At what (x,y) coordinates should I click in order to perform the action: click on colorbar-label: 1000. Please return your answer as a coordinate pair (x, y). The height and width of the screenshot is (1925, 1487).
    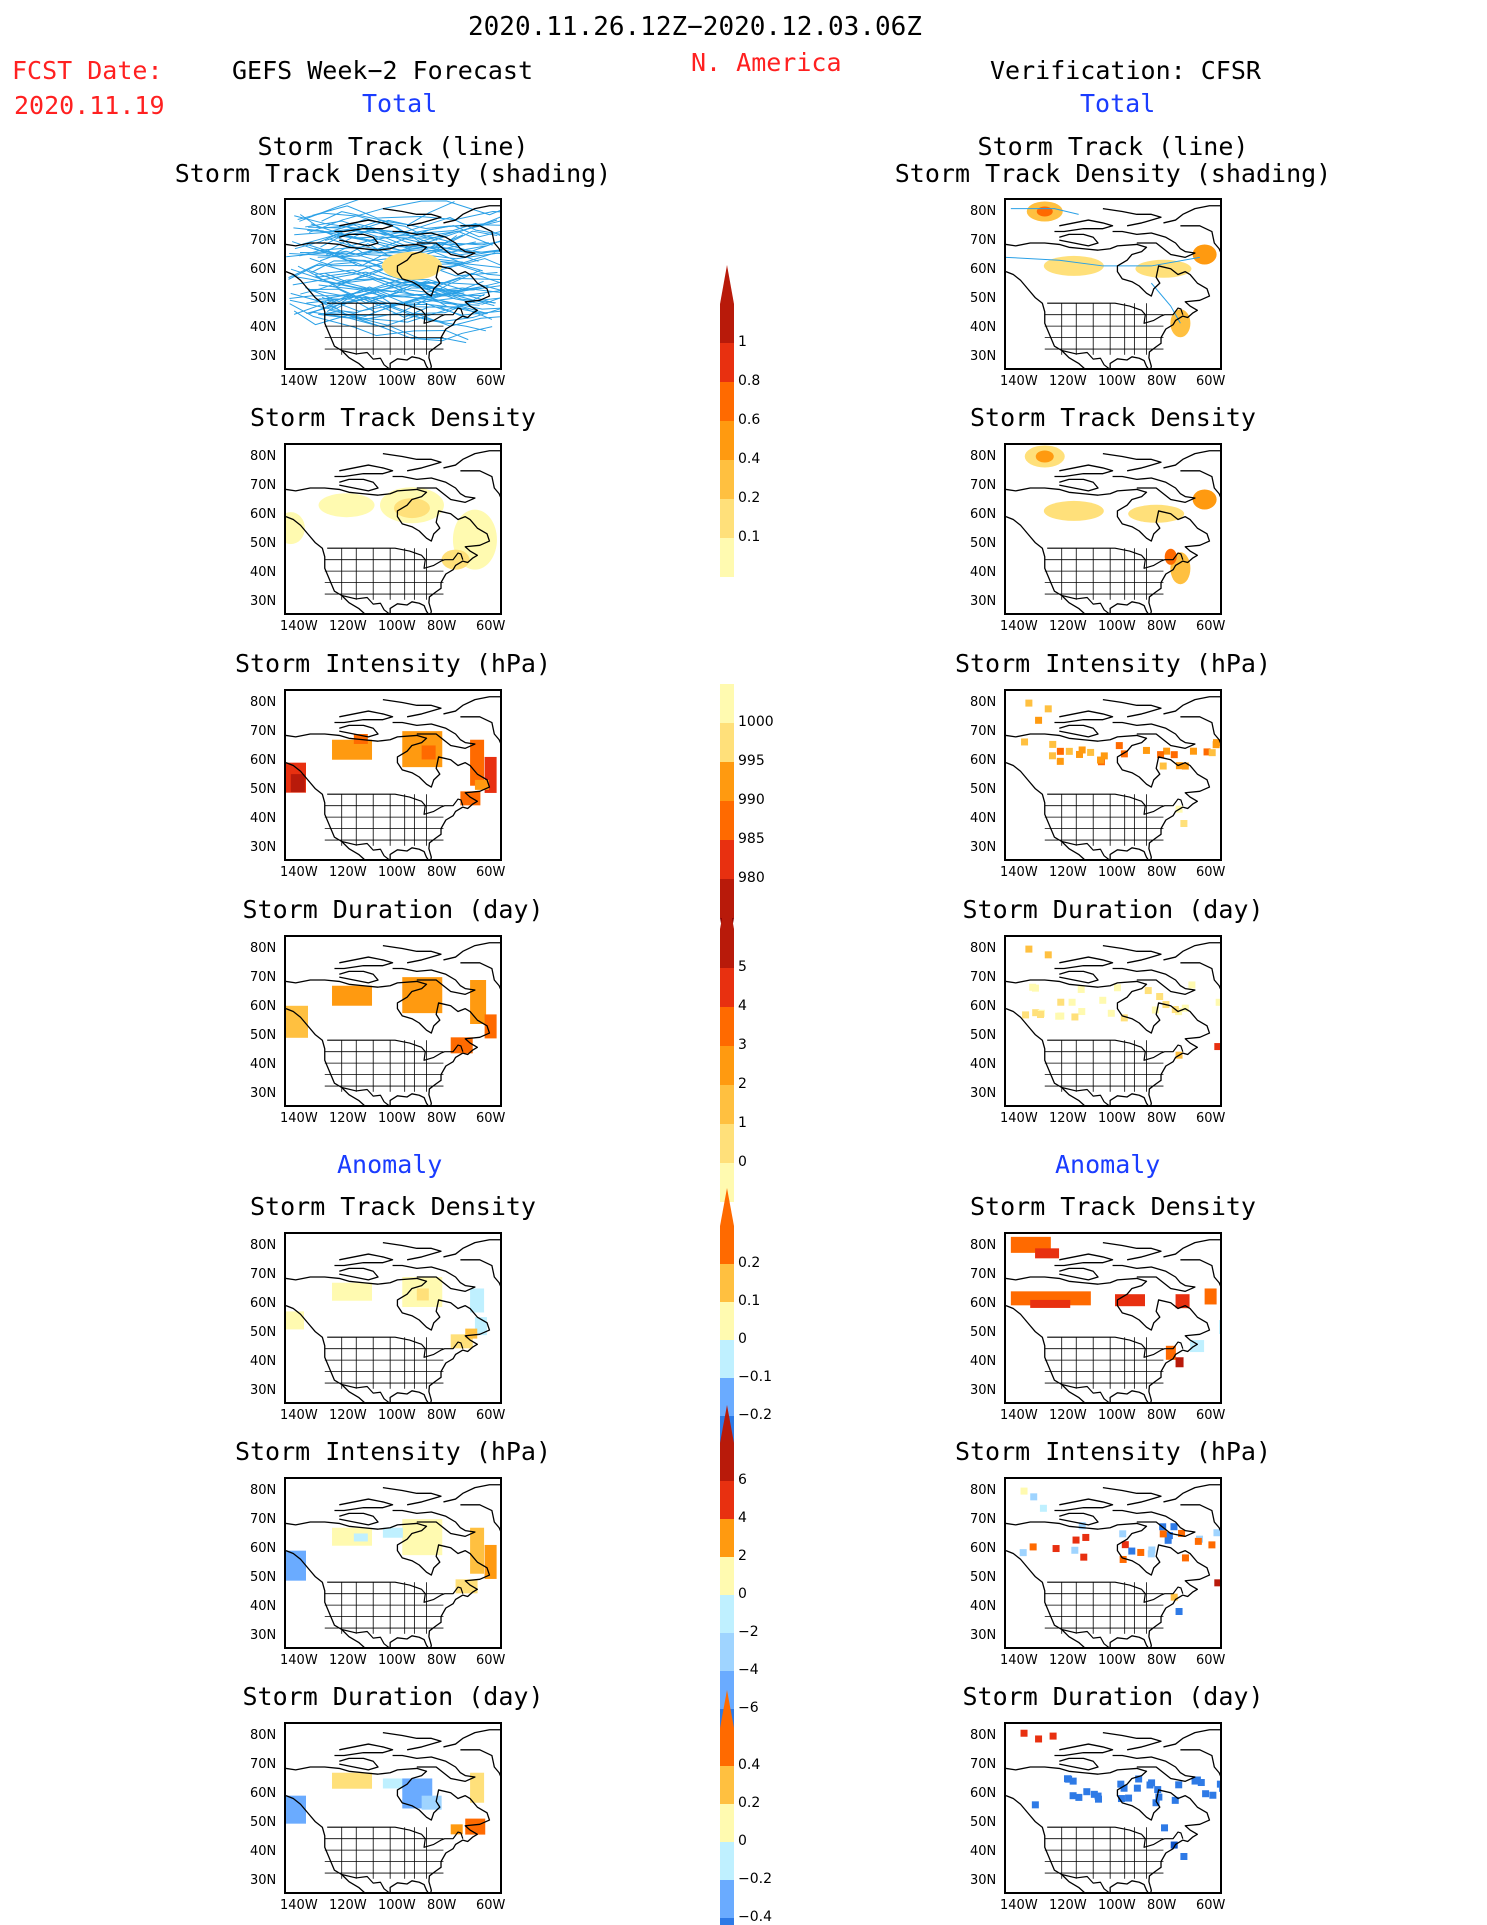
    Looking at the image, I should click on (756, 722).